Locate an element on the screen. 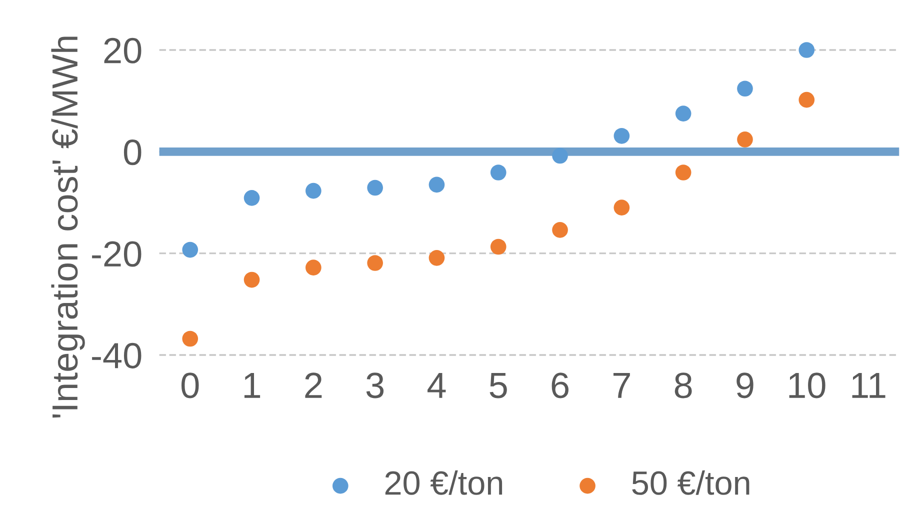 This screenshot has height=505, width=900. x-tick-label: 1 is located at coordinates (252, 385).